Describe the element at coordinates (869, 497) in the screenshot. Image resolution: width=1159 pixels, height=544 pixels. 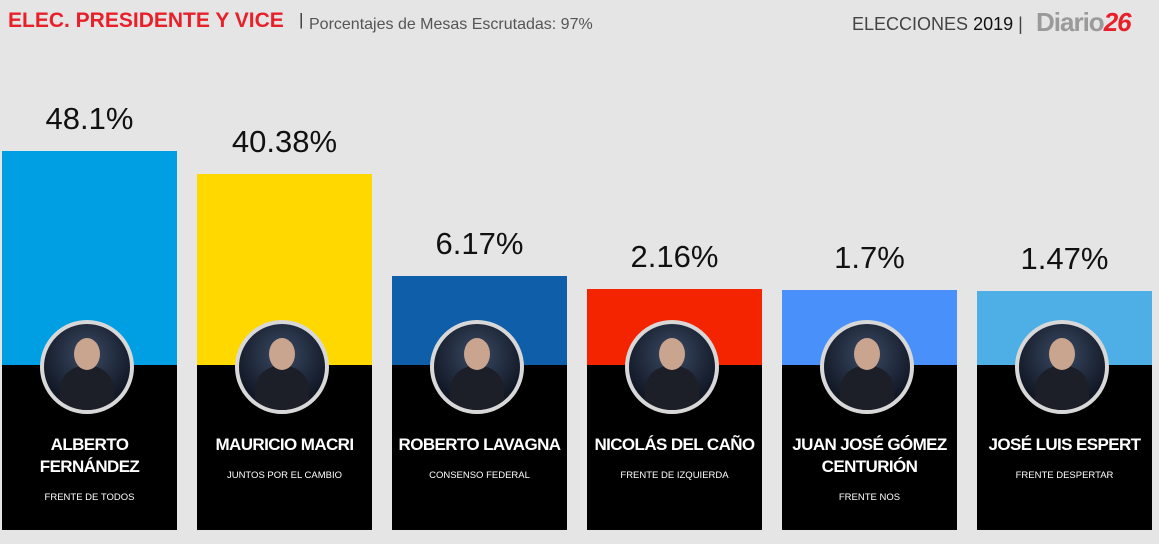
I see `party-name: FRENTE NOS` at that location.